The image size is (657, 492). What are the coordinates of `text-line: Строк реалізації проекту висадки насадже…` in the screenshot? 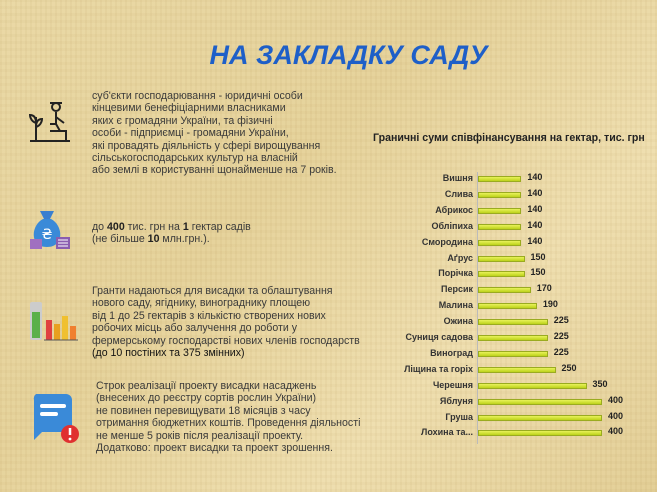 It's located at (206, 386).